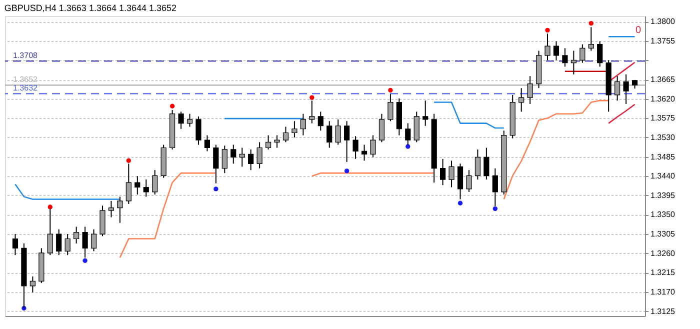 This screenshot has width=700, height=329. I want to click on chart-title: GBPUSD,H4 1.3663 1.3664 1.3644 1.3652, so click(90, 8).